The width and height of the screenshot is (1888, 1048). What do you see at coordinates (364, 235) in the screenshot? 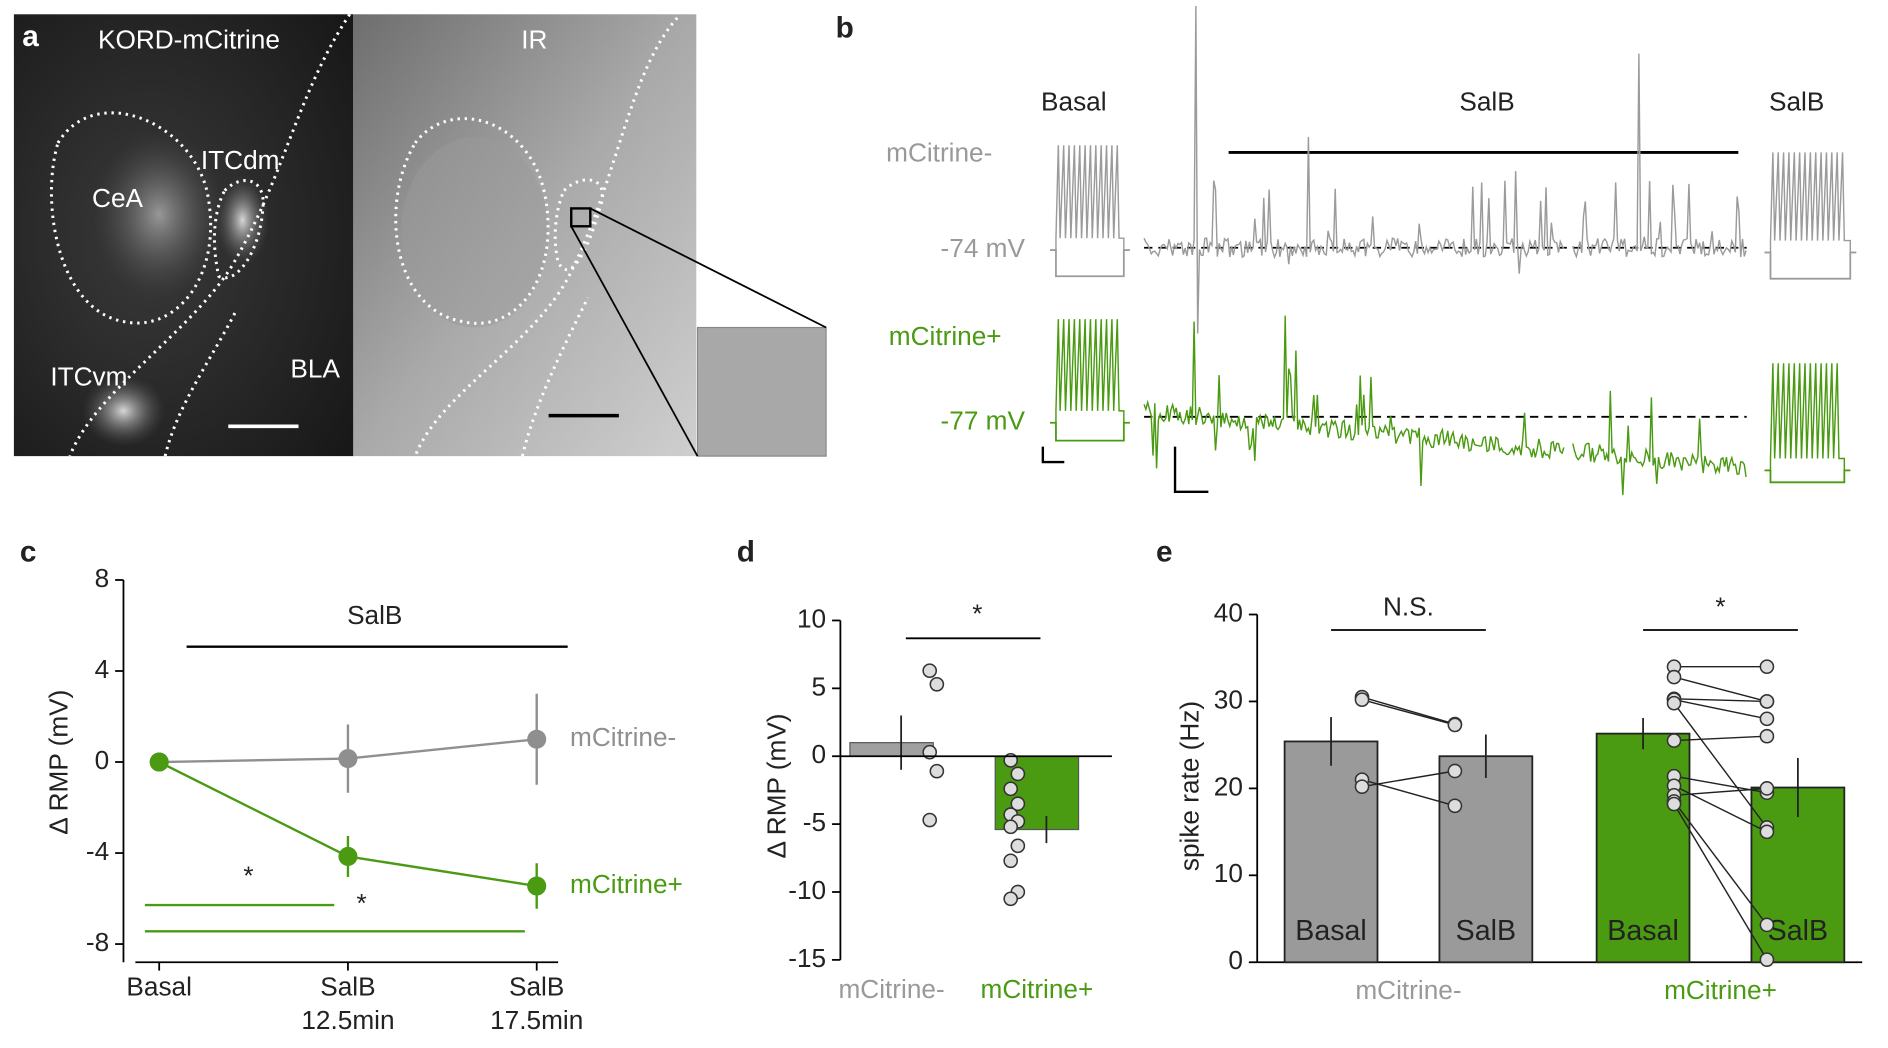
I see `outlines` at bounding box center [364, 235].